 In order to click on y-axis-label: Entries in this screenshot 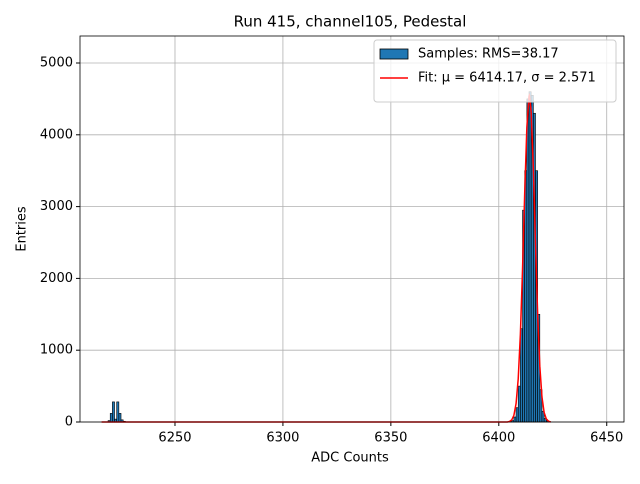, I will do `click(22, 229)`.